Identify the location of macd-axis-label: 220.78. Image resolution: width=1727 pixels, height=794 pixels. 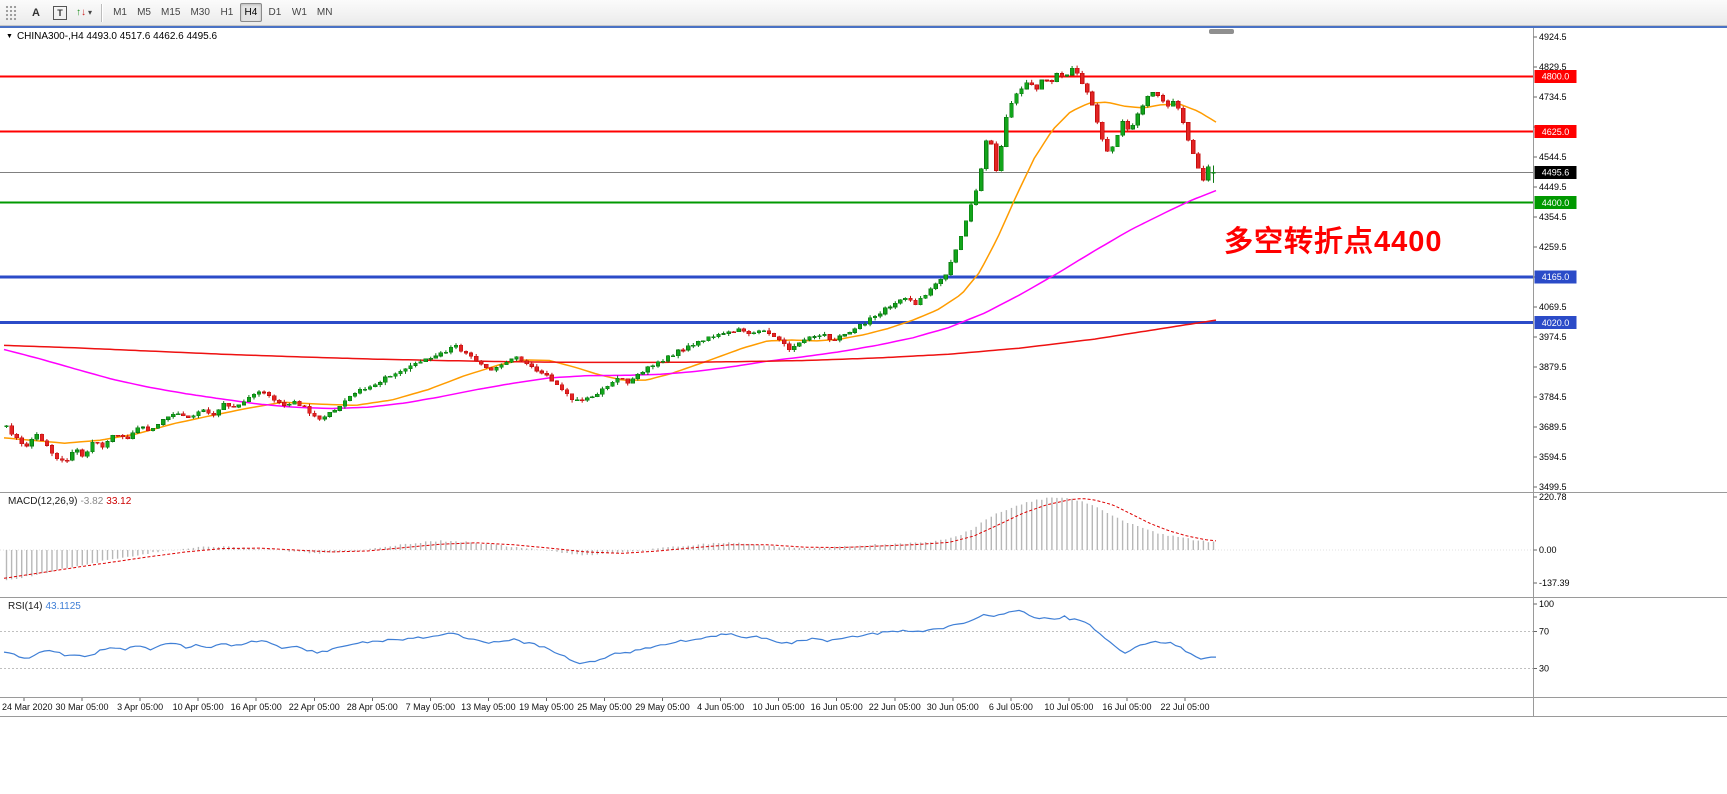
(1553, 497).